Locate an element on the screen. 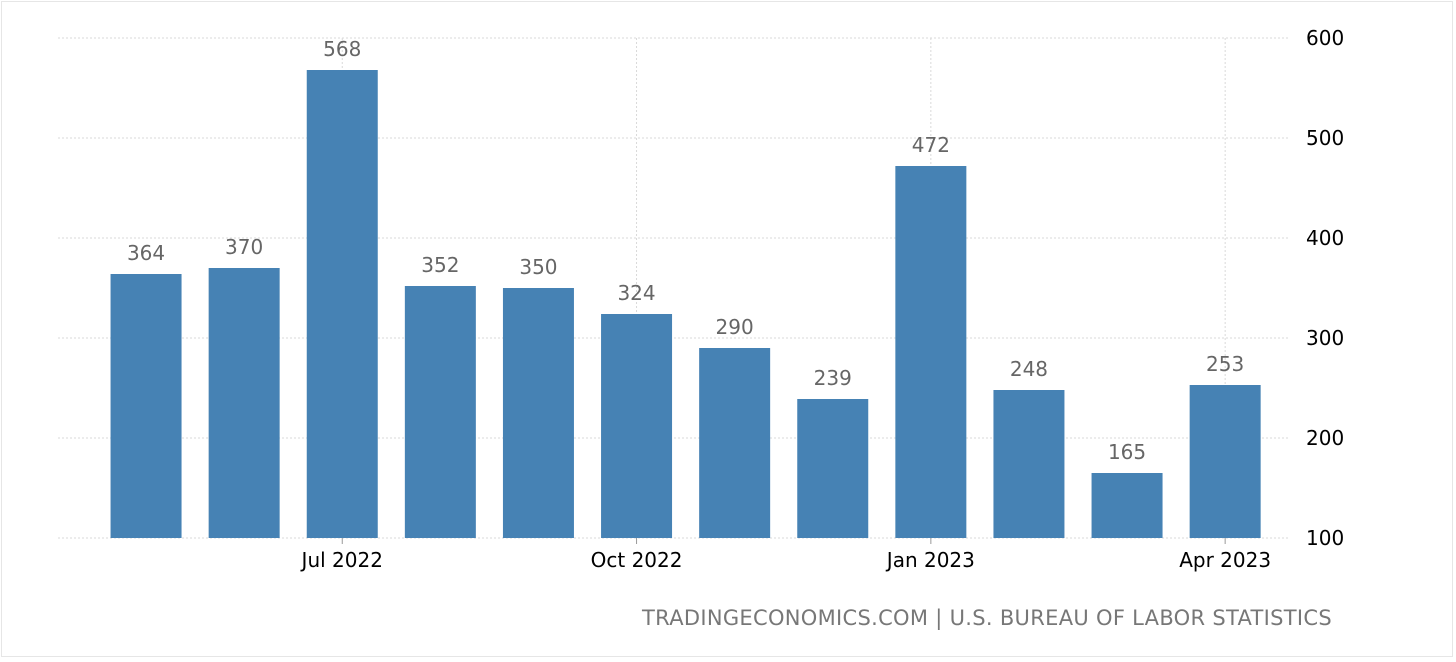  data-label: 324 is located at coordinates (636, 293).